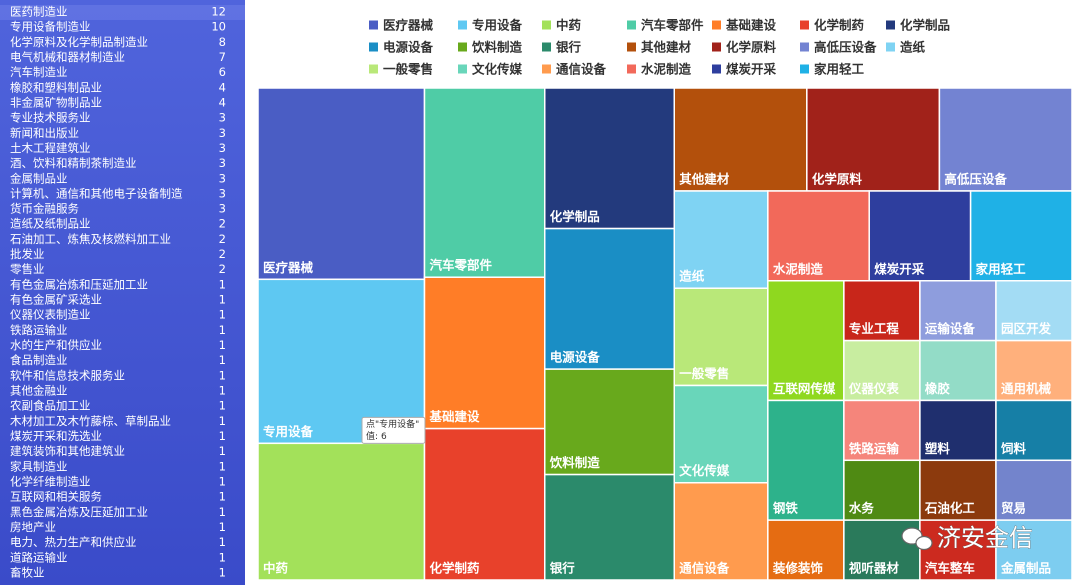  I want to click on cell-label: 煤炭开采, so click(899, 268).